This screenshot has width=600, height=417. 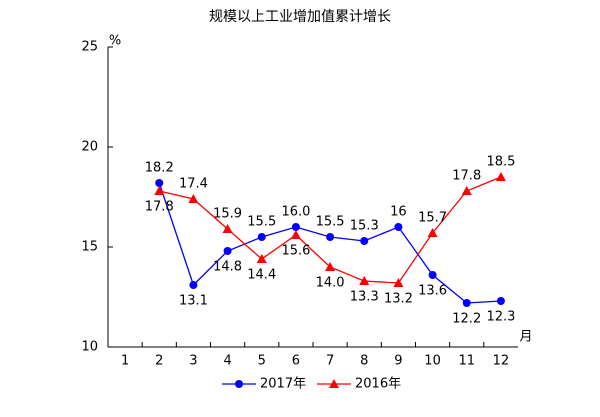 I want to click on data-label: 12.3, so click(x=500, y=317).